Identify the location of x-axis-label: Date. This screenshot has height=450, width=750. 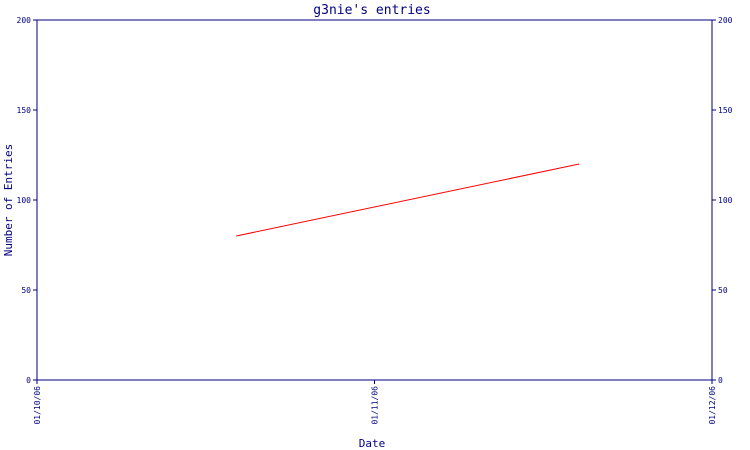
(372, 443).